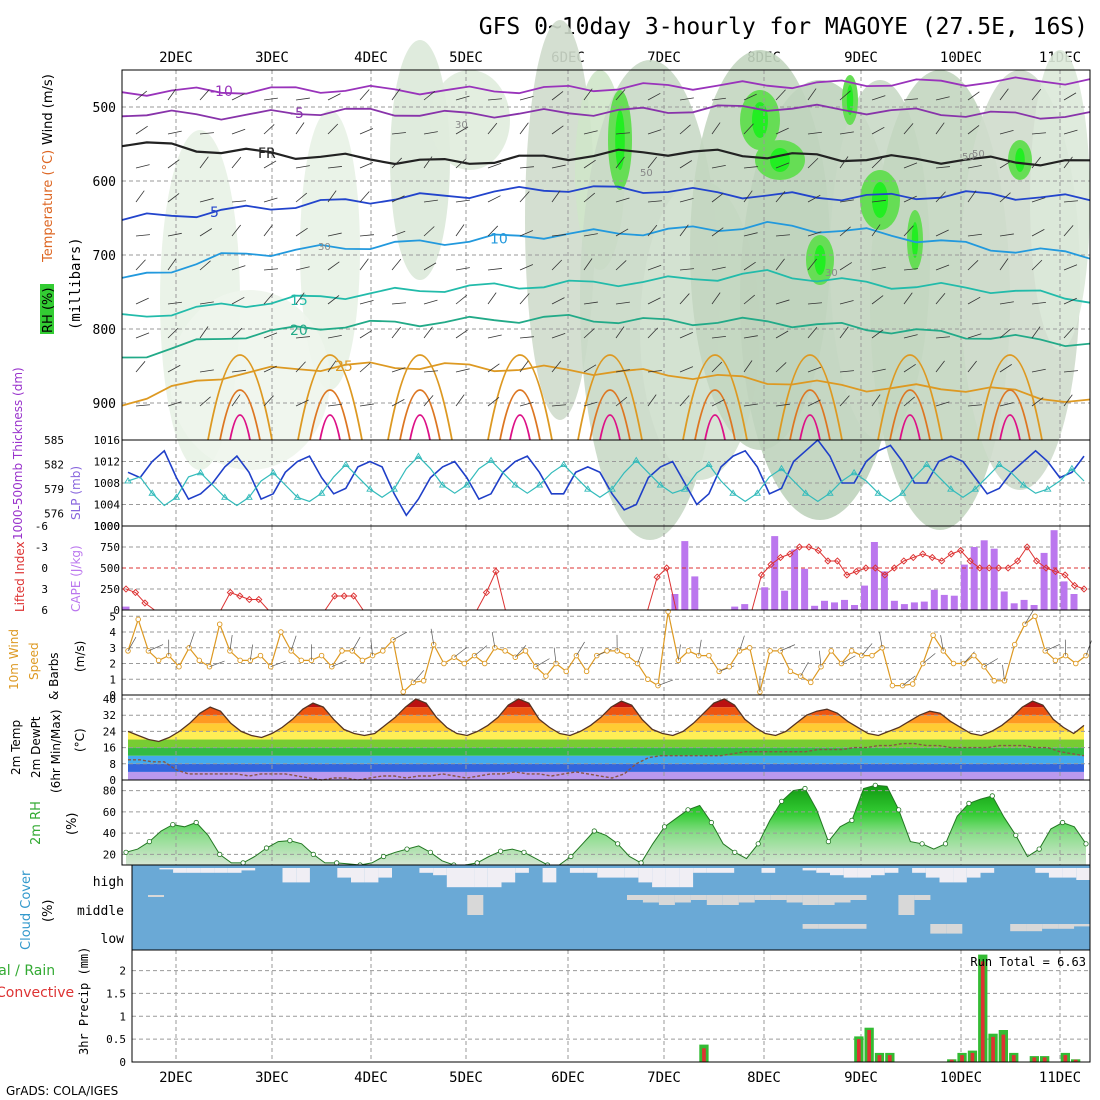 Image resolution: width=1100 pixels, height=1100 pixels. What do you see at coordinates (109, 812) in the screenshot?
I see `rh-ytick-2: 60` at bounding box center [109, 812].